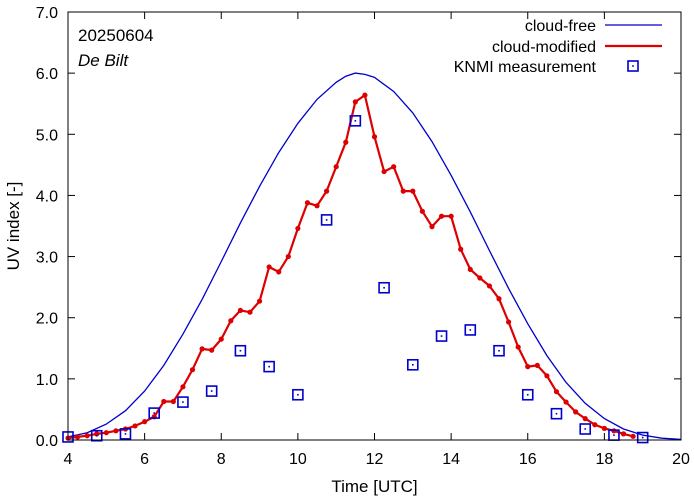 The width and height of the screenshot is (694, 501). Describe the element at coordinates (375, 459) in the screenshot. I see `x-tick-label: 12` at that location.